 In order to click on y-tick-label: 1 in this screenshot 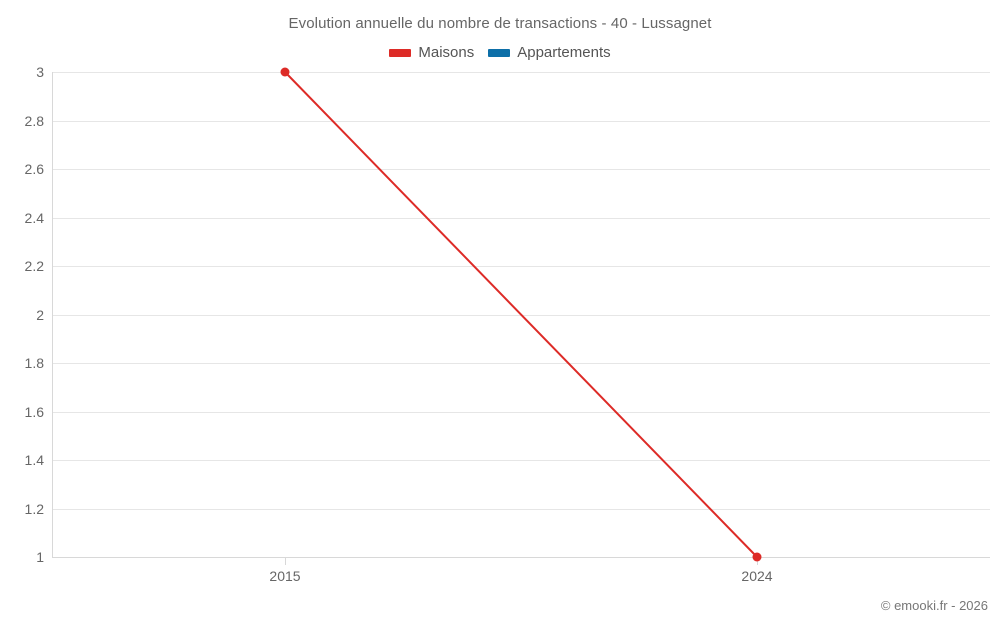, I will do `click(40, 557)`.